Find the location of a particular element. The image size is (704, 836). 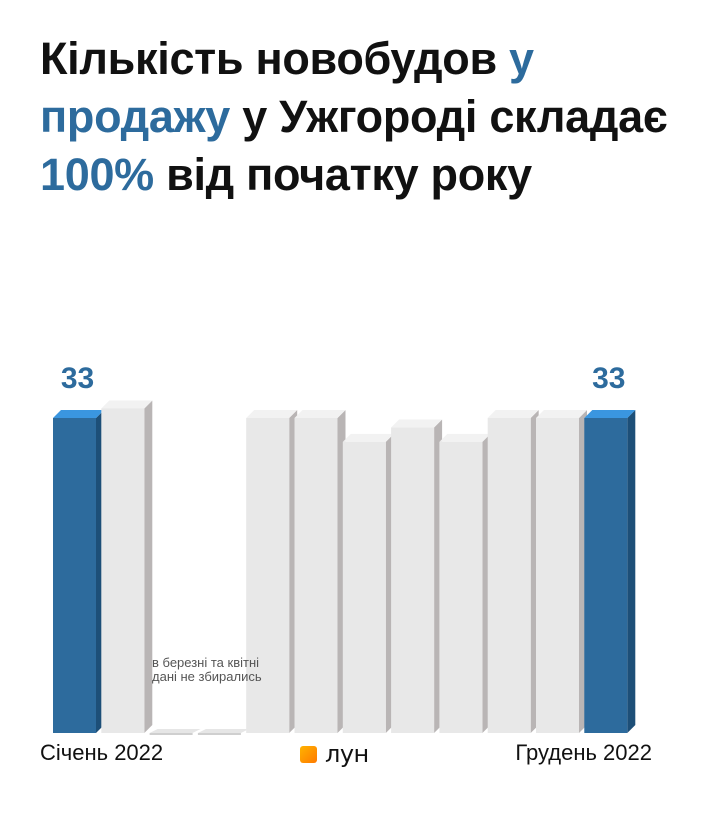

title-accent-text: у продажу is located at coordinates (287, 87).